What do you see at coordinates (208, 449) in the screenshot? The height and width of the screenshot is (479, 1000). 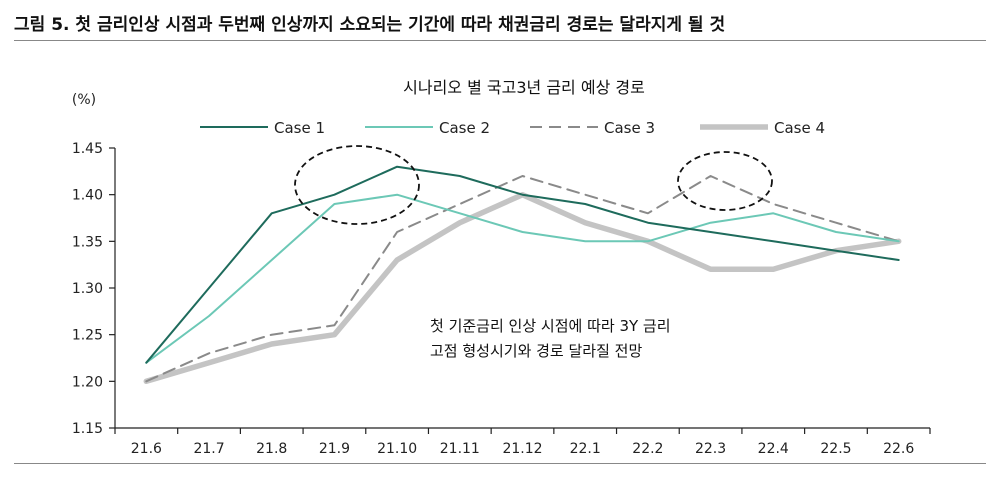 I see `x-tick-label: 21.7` at bounding box center [208, 449].